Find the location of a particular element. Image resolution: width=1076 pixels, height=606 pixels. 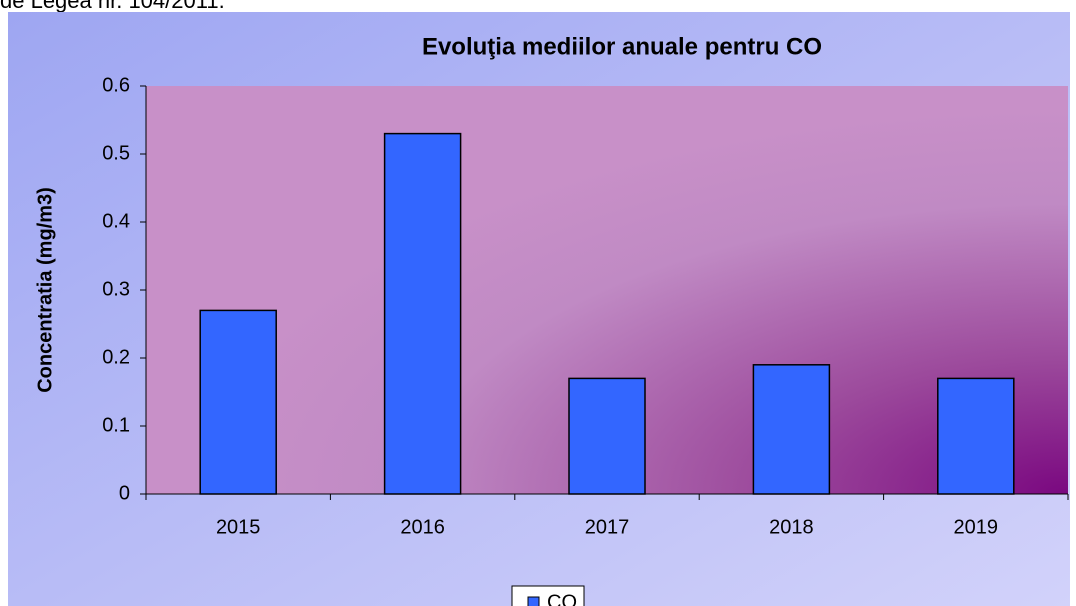

y-tick-label: 0.4 is located at coordinates (116, 221).